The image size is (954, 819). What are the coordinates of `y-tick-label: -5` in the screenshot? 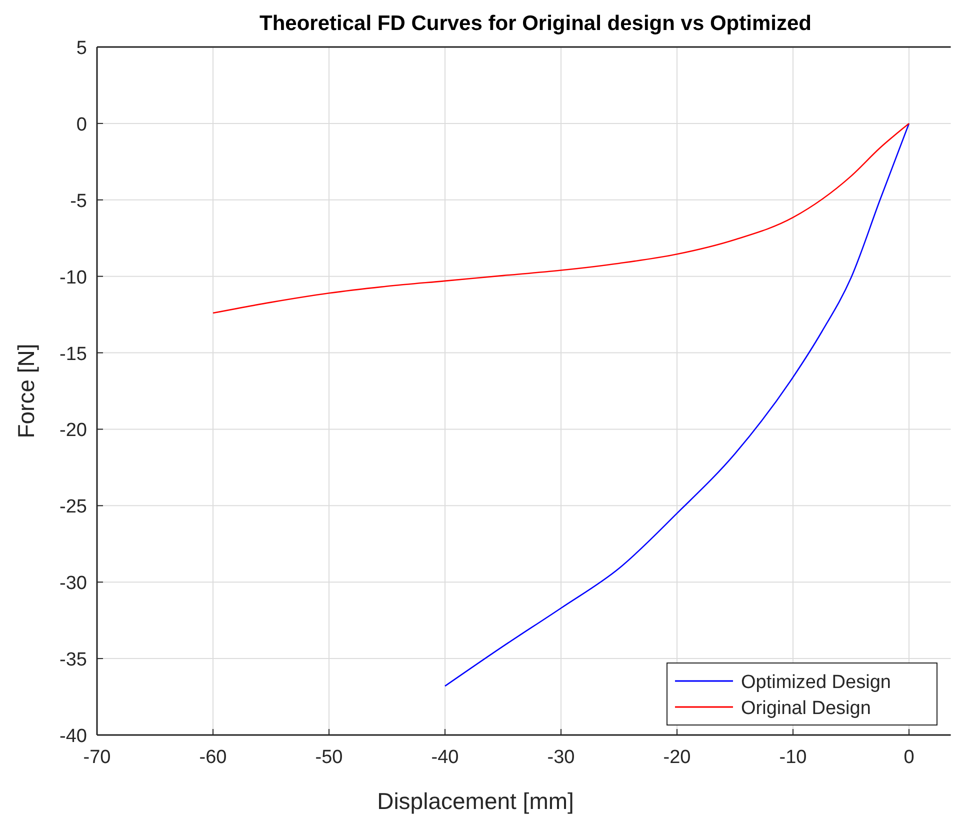 It's located at (78, 201).